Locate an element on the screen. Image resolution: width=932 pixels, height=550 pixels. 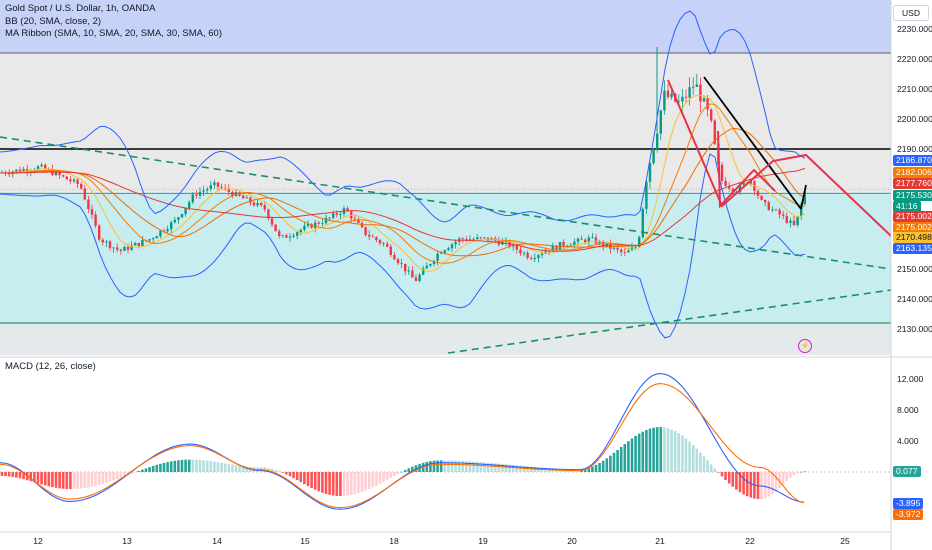
time-label: 14 is located at coordinates (217, 541).